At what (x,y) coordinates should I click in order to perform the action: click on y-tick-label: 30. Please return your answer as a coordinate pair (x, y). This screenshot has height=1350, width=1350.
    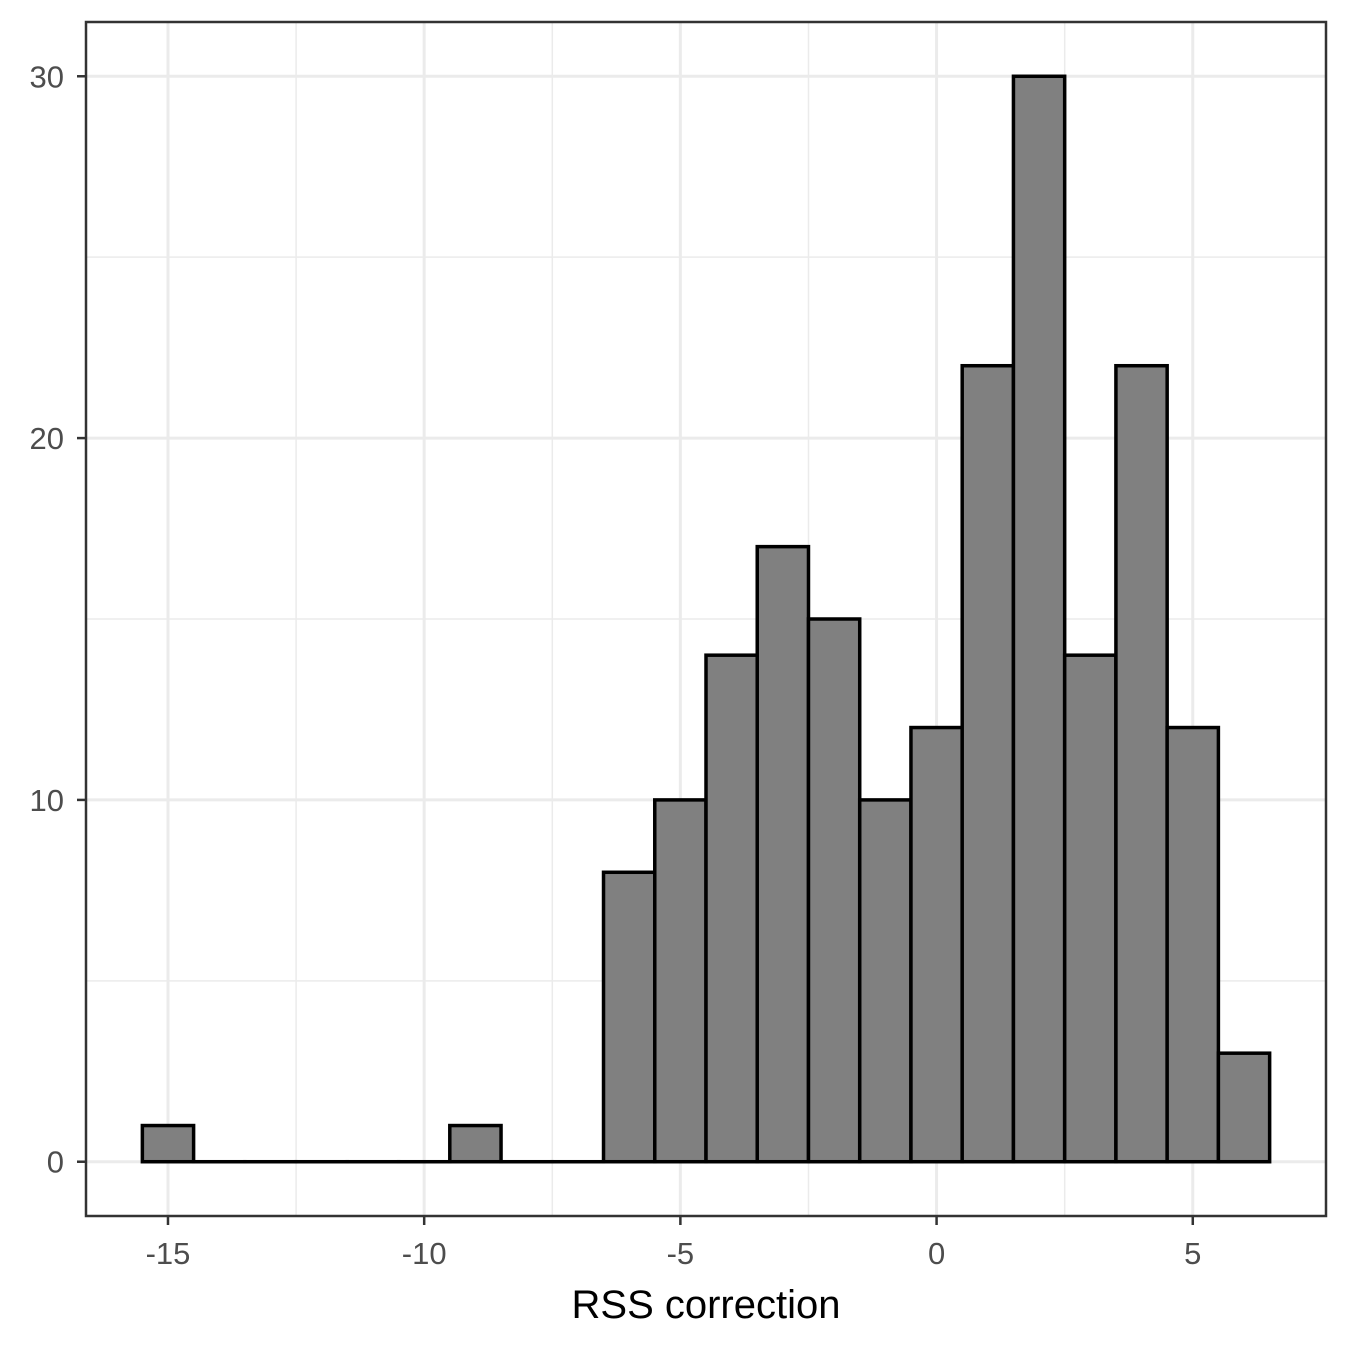
    Looking at the image, I should click on (47, 76).